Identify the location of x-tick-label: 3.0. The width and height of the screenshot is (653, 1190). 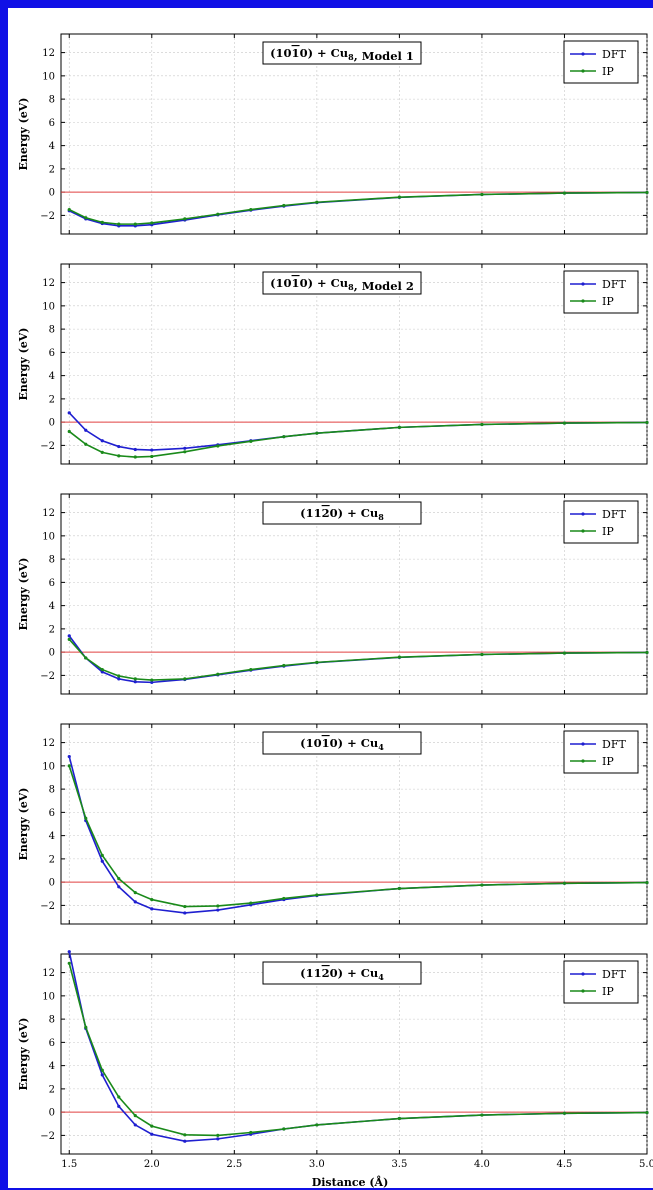
(317, 1164).